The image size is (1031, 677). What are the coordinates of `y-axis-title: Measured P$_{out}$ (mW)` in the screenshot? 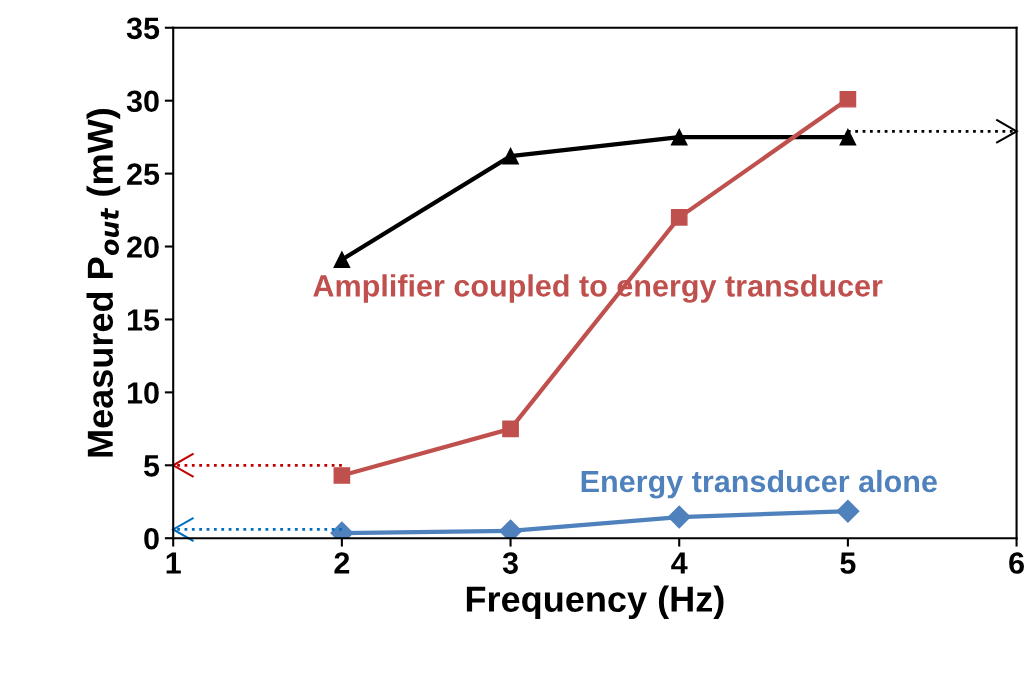 It's located at (103, 283).